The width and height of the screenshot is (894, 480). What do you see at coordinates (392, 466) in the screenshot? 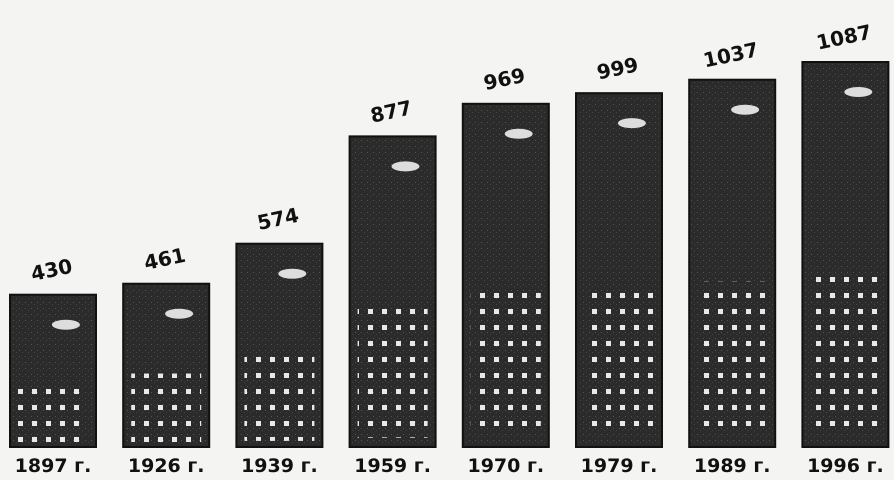
I see `x-tick-label: 1959 г.` at bounding box center [392, 466].